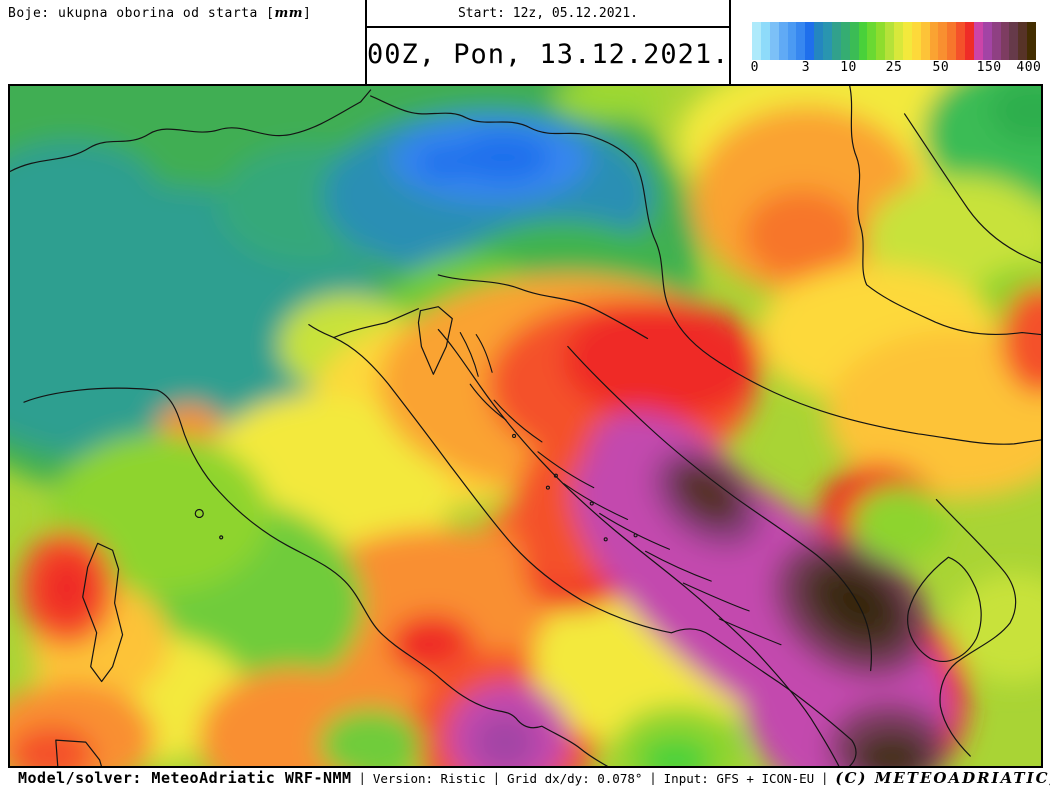 The height and width of the screenshot is (788, 1050). Describe the element at coordinates (972, 188) in the screenshot. I see `river-danube` at that location.